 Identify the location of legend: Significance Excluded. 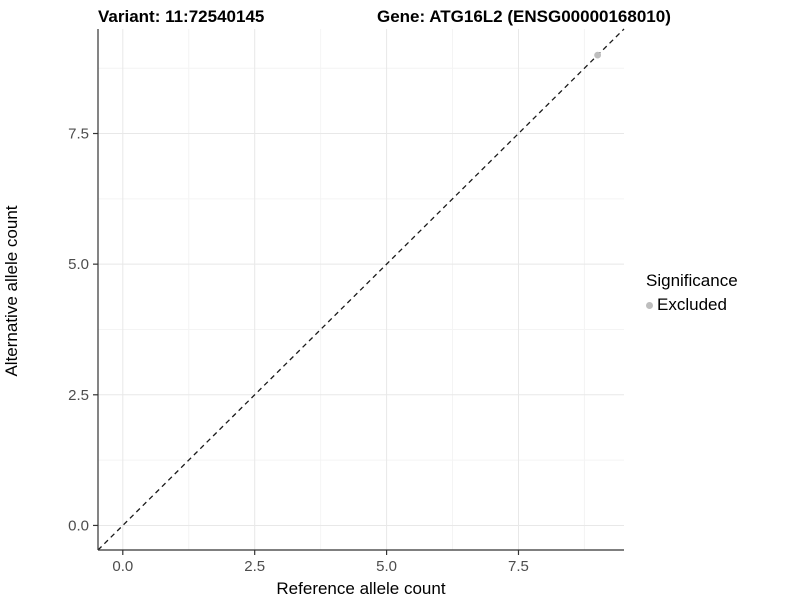
(692, 293).